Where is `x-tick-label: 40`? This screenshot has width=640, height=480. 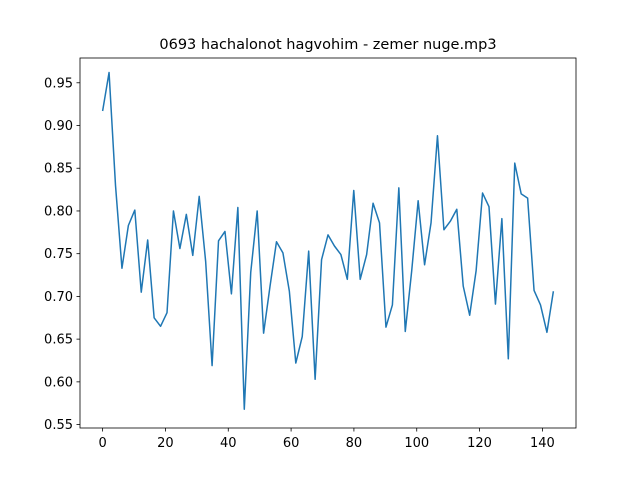 x-tick-label: 40 is located at coordinates (228, 443).